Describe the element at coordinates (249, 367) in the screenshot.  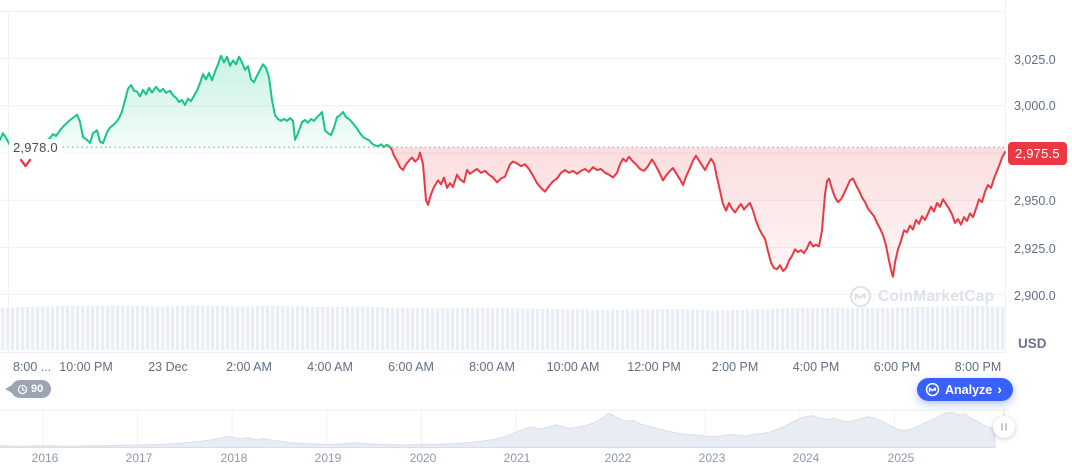
I see `x-axis-tick: 2:00 AM` at that location.